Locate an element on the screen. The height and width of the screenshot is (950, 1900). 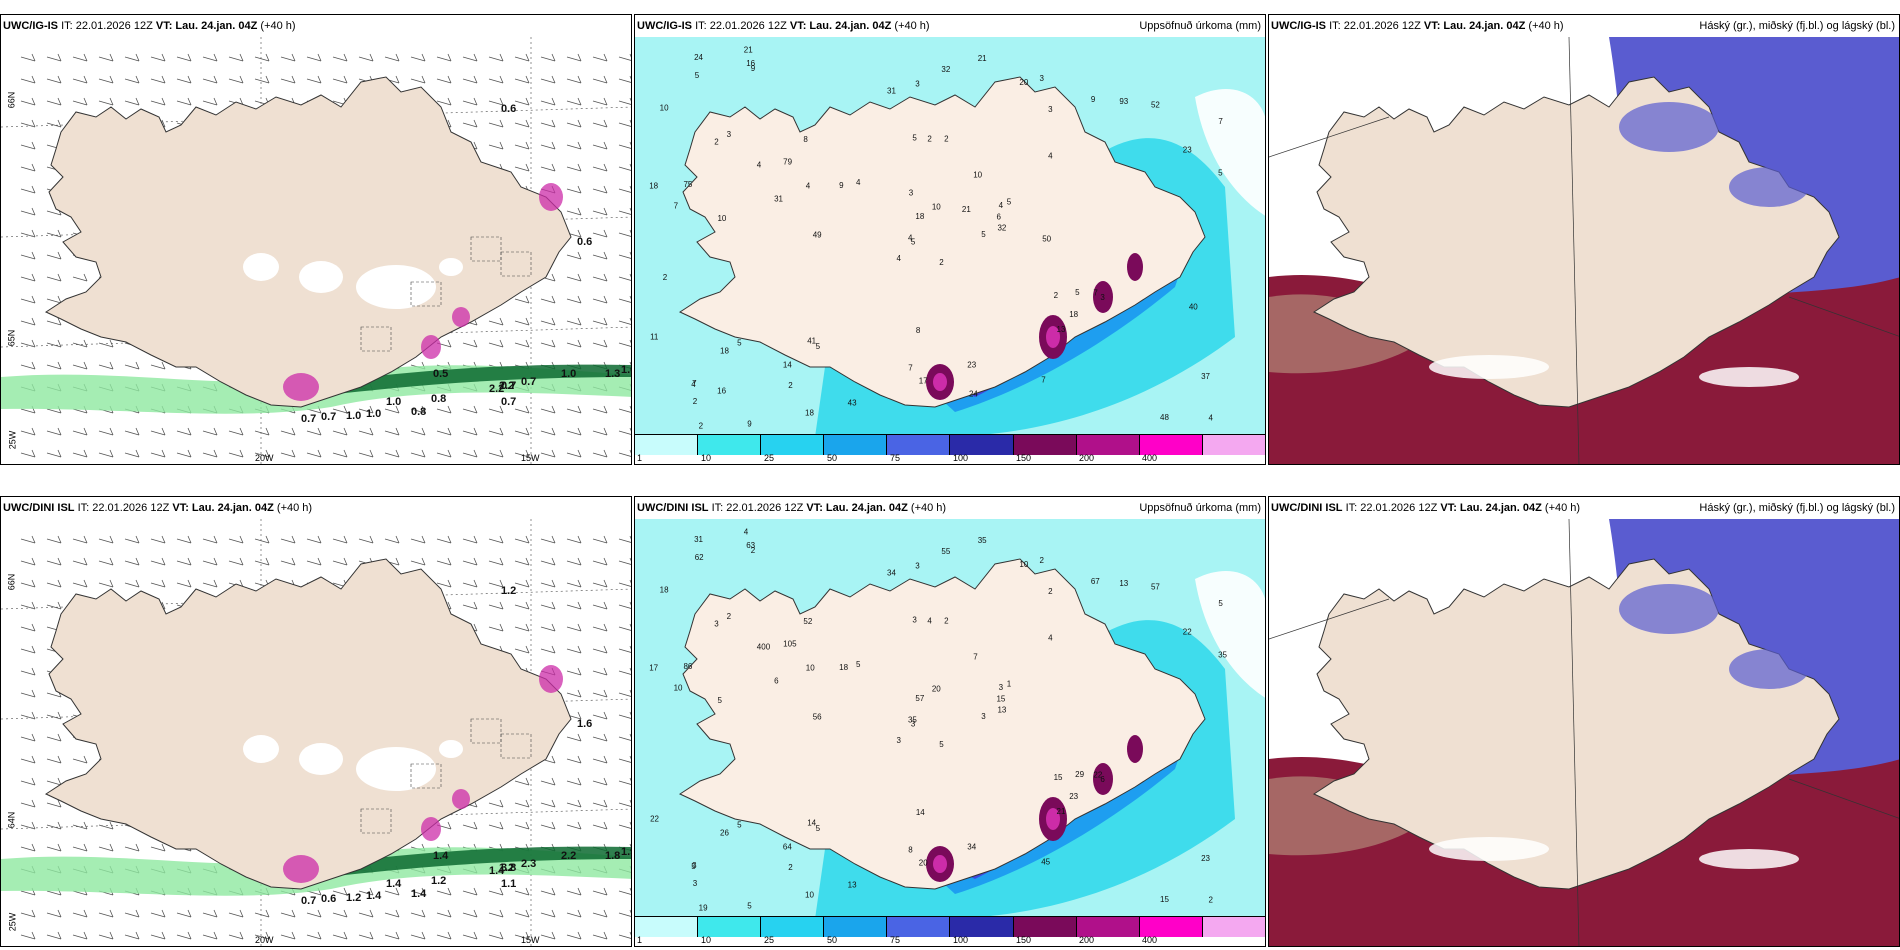
wind-value-label: 3.8 is located at coordinates (508, 868).